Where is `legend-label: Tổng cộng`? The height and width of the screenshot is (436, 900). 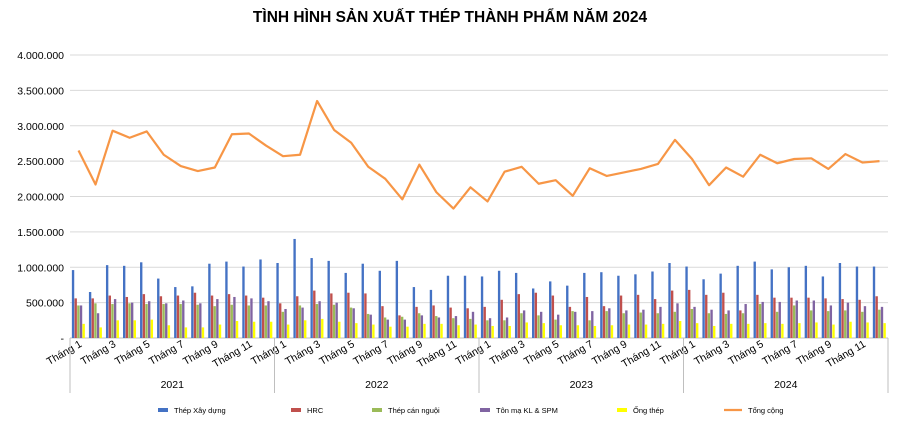
legend-label: Tổng cộng is located at coordinates (765, 410).